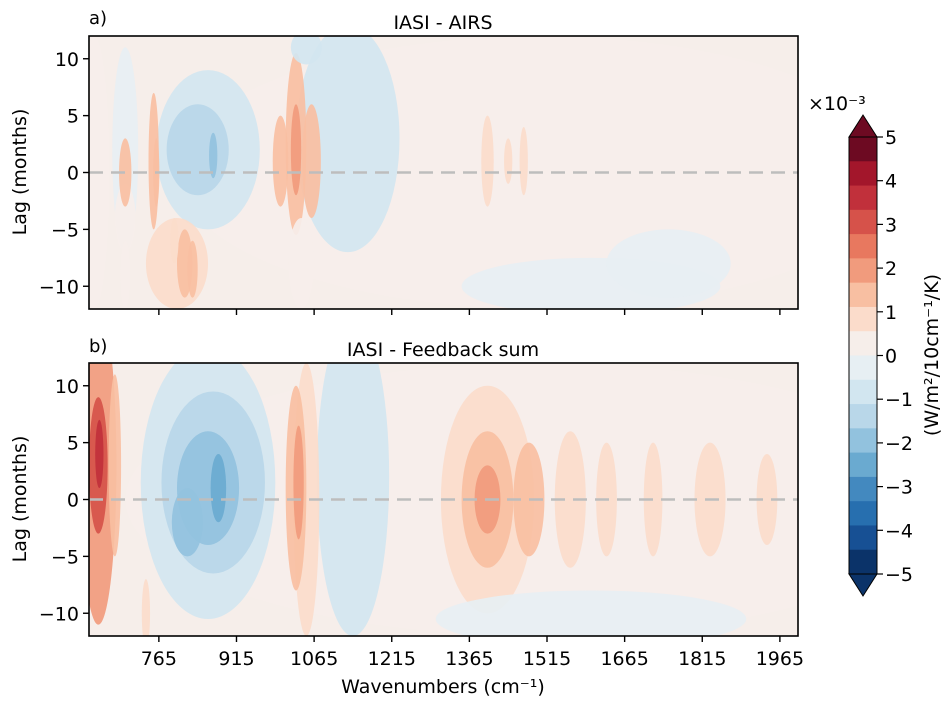  I want to click on panel-a-x-axis, so click(469, 312).